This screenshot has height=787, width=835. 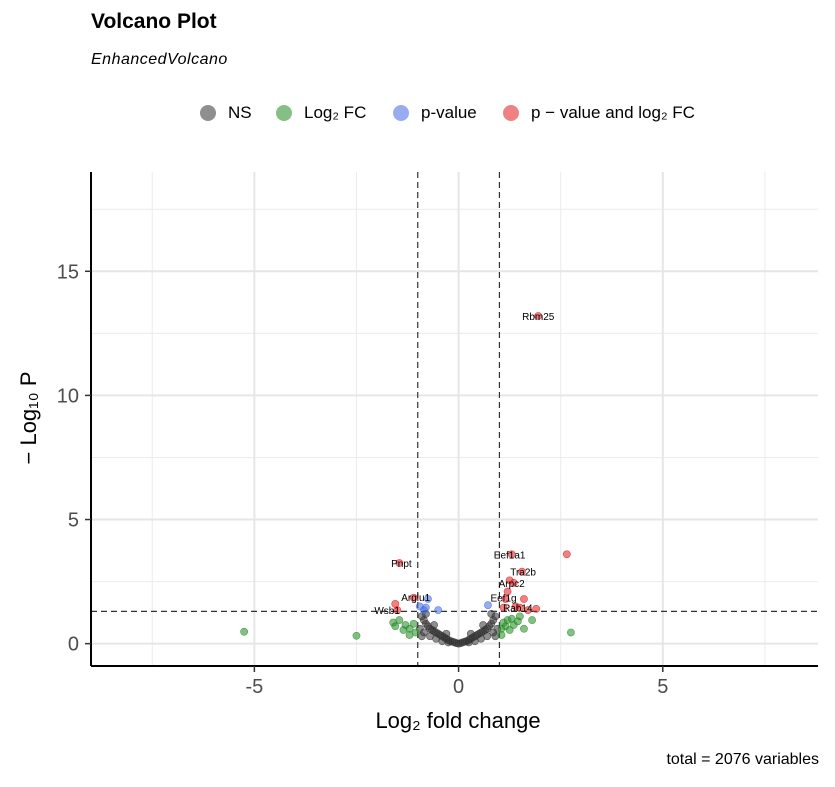 I want to click on x-tick-label: 0, so click(x=458, y=687).